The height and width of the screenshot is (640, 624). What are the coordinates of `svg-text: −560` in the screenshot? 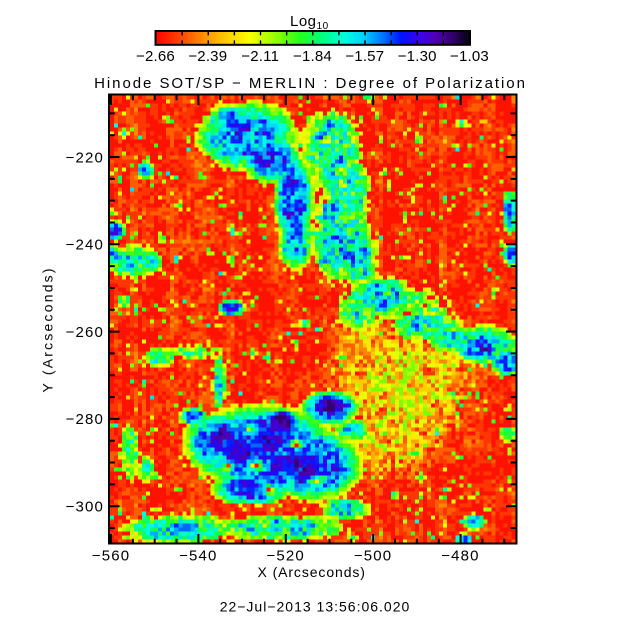 It's located at (111, 556).